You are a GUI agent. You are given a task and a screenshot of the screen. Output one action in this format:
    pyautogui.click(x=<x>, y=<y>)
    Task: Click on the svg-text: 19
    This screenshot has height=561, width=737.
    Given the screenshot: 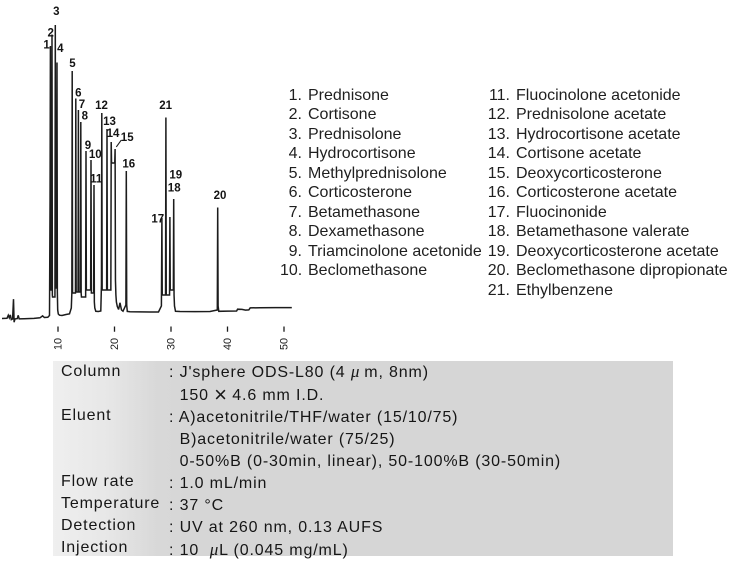 What is the action you would take?
    pyautogui.click(x=175, y=176)
    